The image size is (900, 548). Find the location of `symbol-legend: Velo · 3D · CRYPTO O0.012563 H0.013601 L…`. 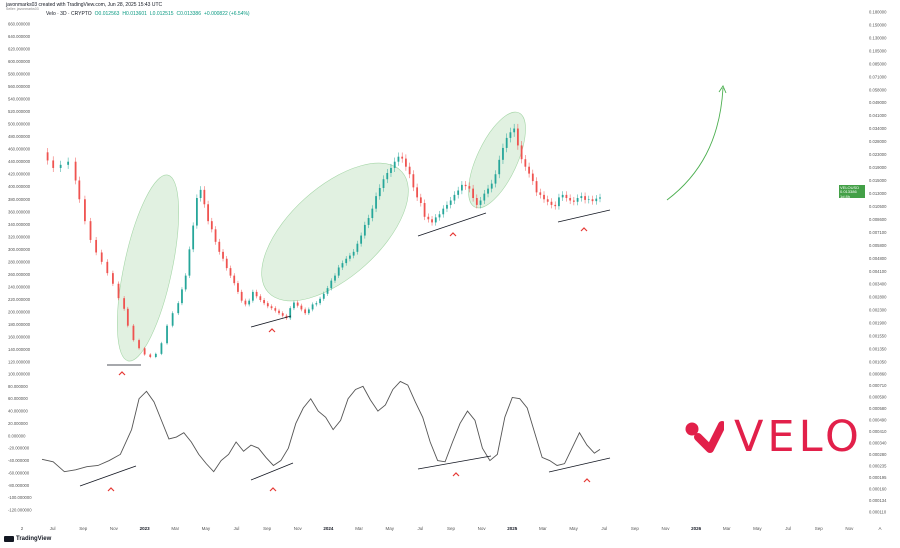

symbol-legend: Velo · 3D · CRYPTO O0.012563 H0.013601 L… is located at coordinates (148, 14).